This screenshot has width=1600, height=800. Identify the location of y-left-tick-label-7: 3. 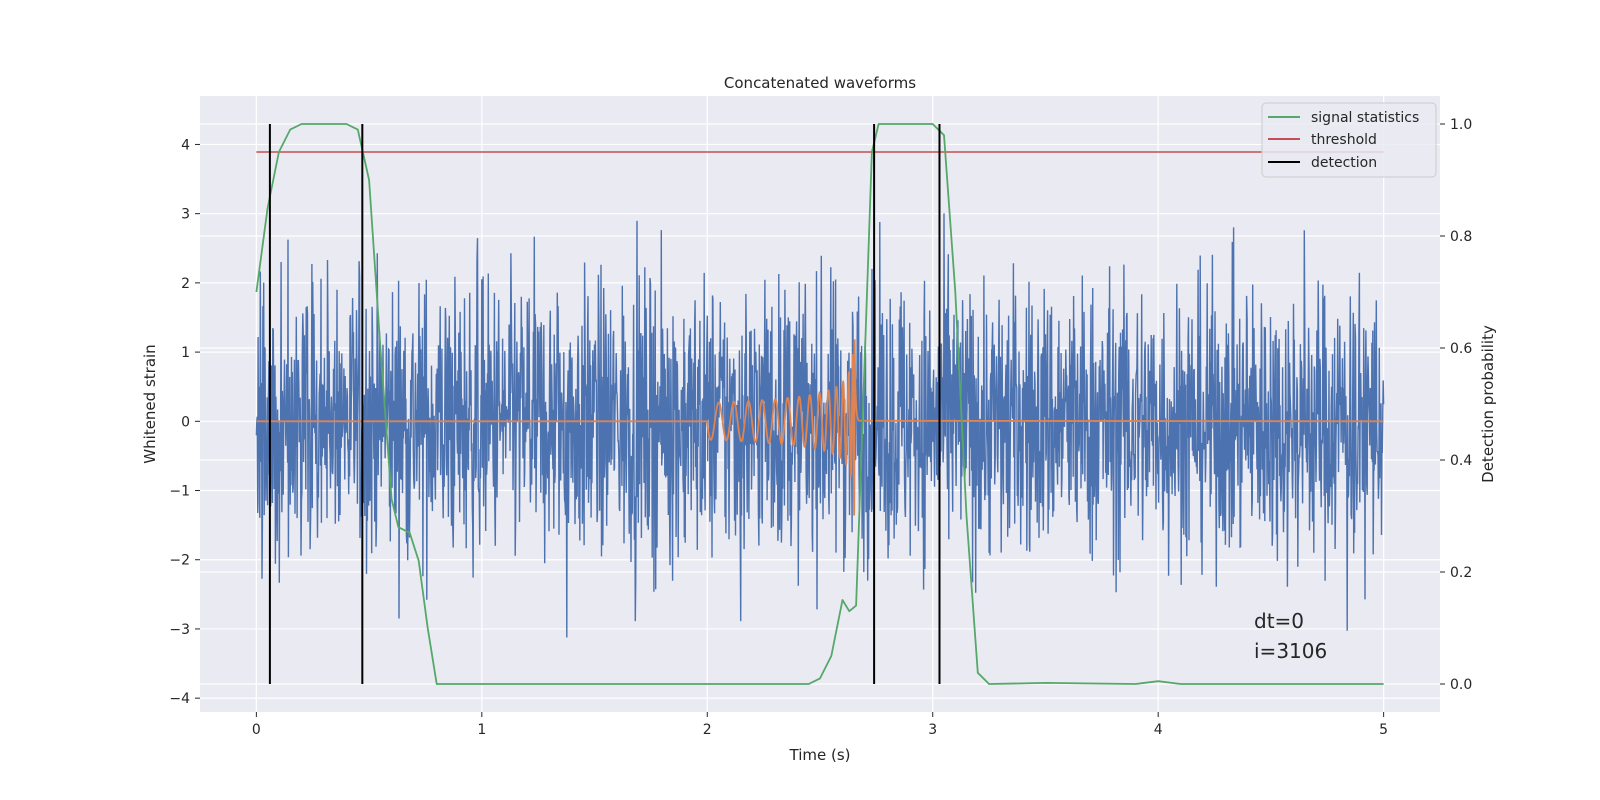
(185, 215).